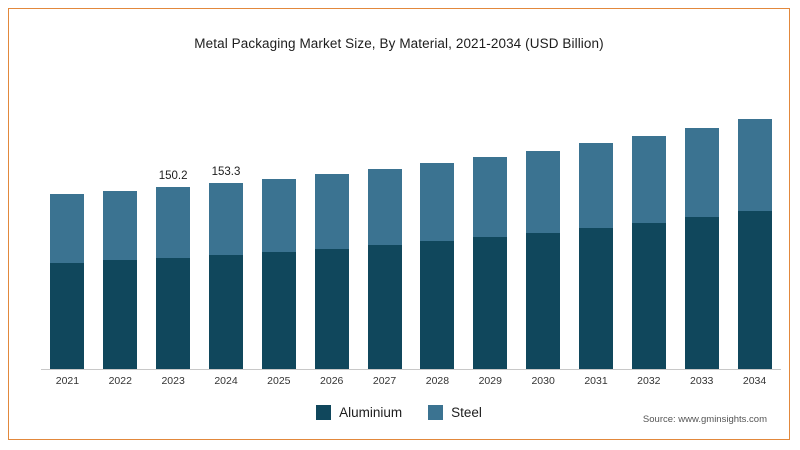 This screenshot has width=800, height=450. Describe the element at coordinates (371, 412) in the screenshot. I see `legend-label-aluminium: Aluminium` at that location.